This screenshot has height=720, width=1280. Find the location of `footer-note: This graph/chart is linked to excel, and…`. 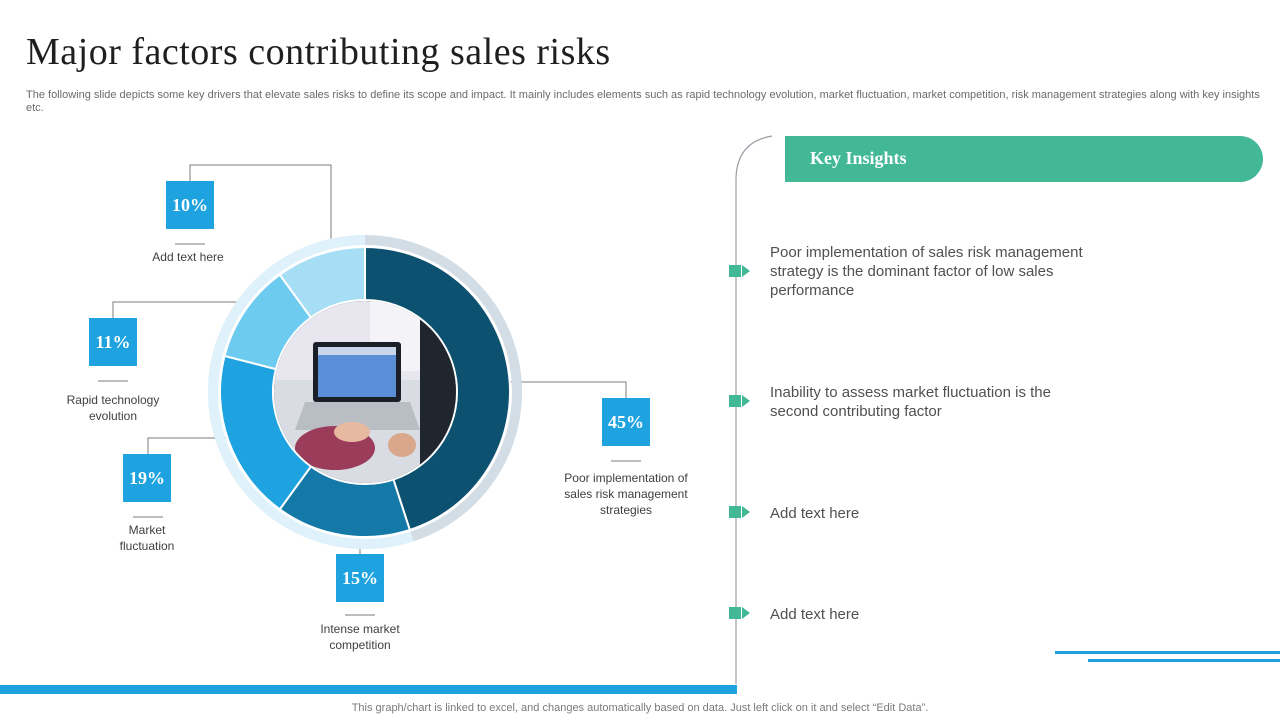

footer-note: This graph/chart is linked to excel, and… is located at coordinates (640, 708).